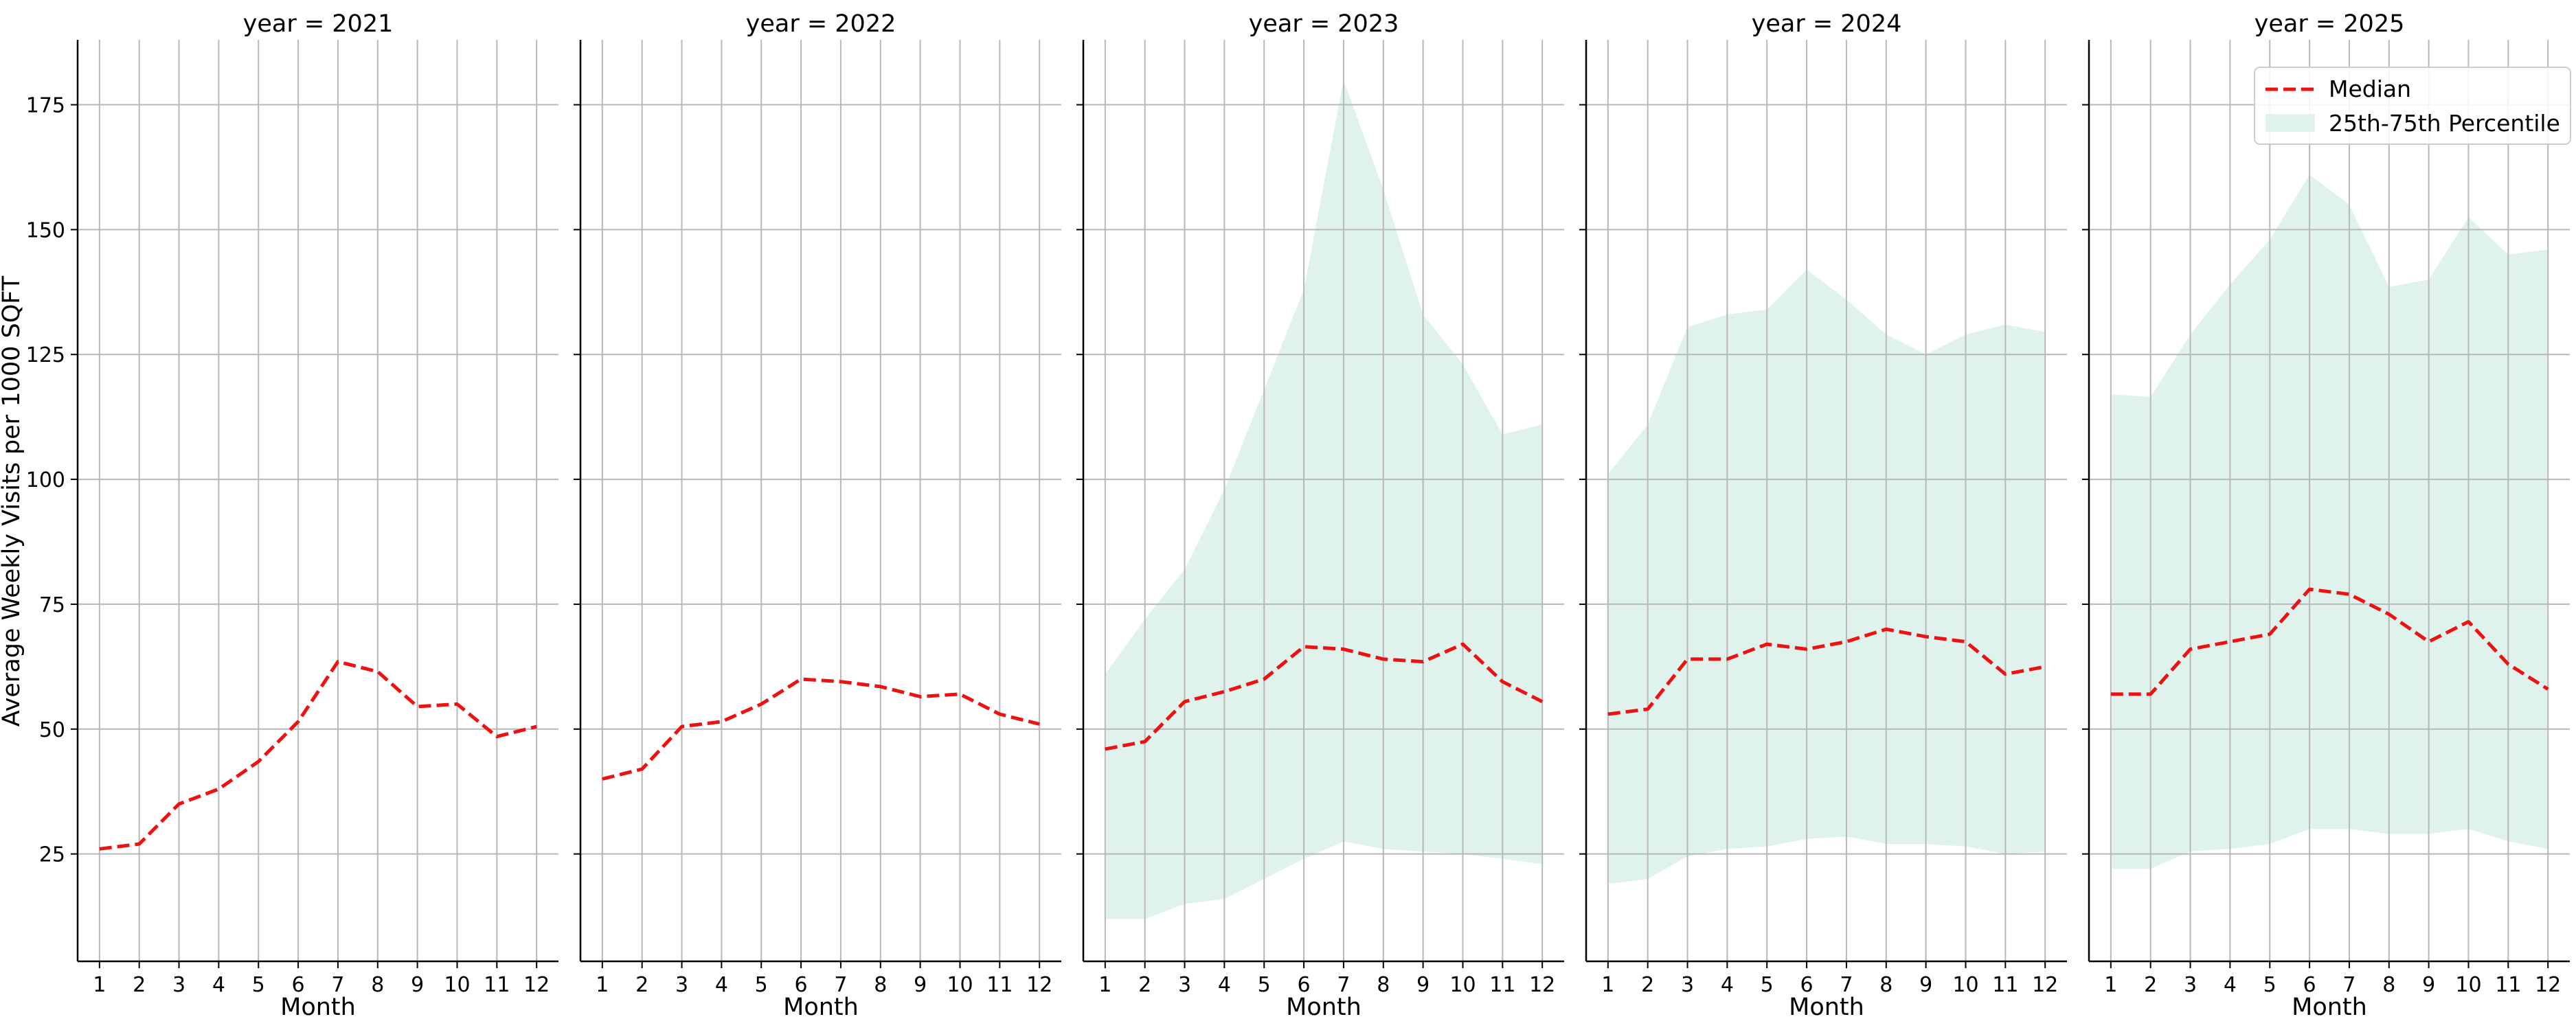 Image resolution: width=2576 pixels, height=1030 pixels. I want to click on y-tick-label: 150, so click(45, 230).